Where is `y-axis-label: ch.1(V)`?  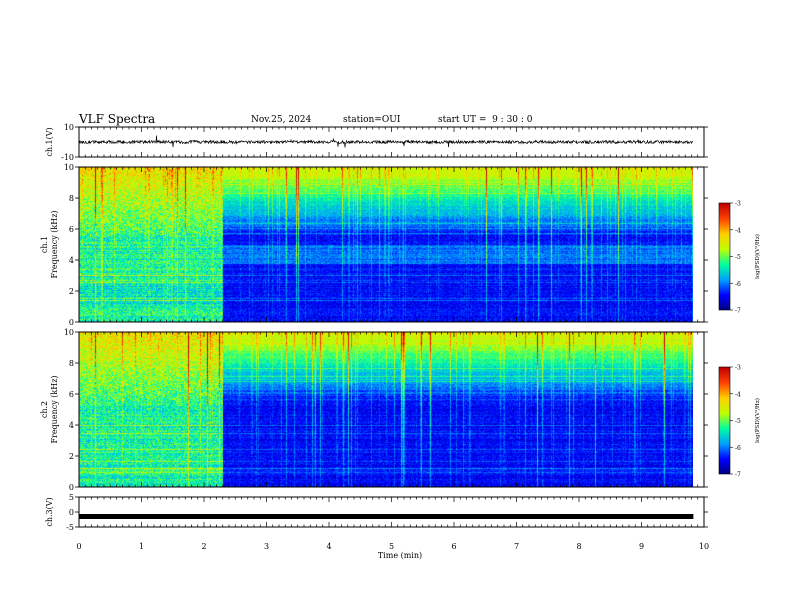
y-axis-label: ch.1(V) is located at coordinates (49, 141).